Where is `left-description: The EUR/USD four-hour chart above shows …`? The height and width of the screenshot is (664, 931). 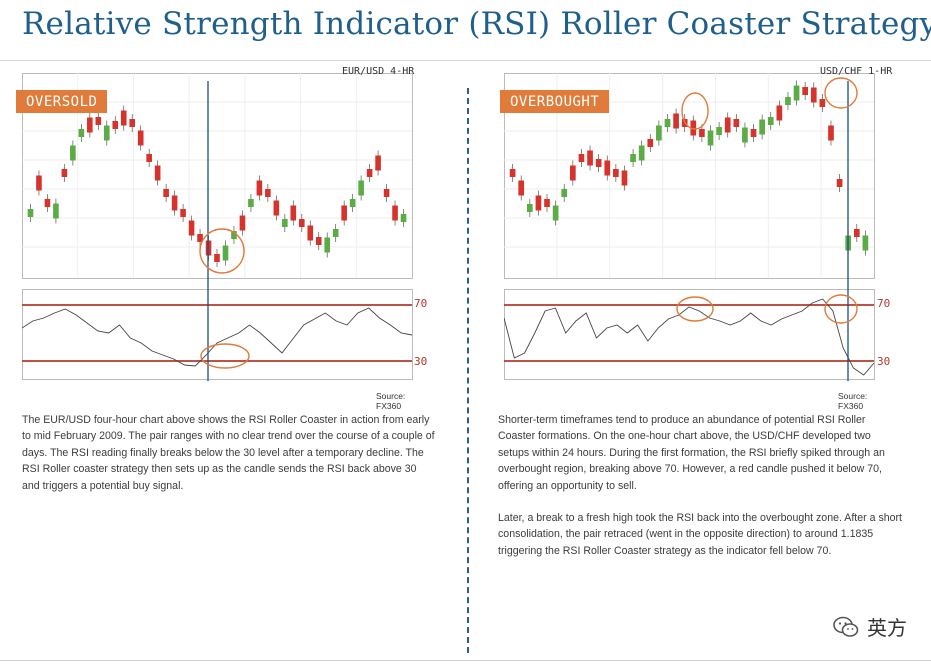 left-description: The EUR/USD four-hour chart above shows … is located at coordinates (228, 453).